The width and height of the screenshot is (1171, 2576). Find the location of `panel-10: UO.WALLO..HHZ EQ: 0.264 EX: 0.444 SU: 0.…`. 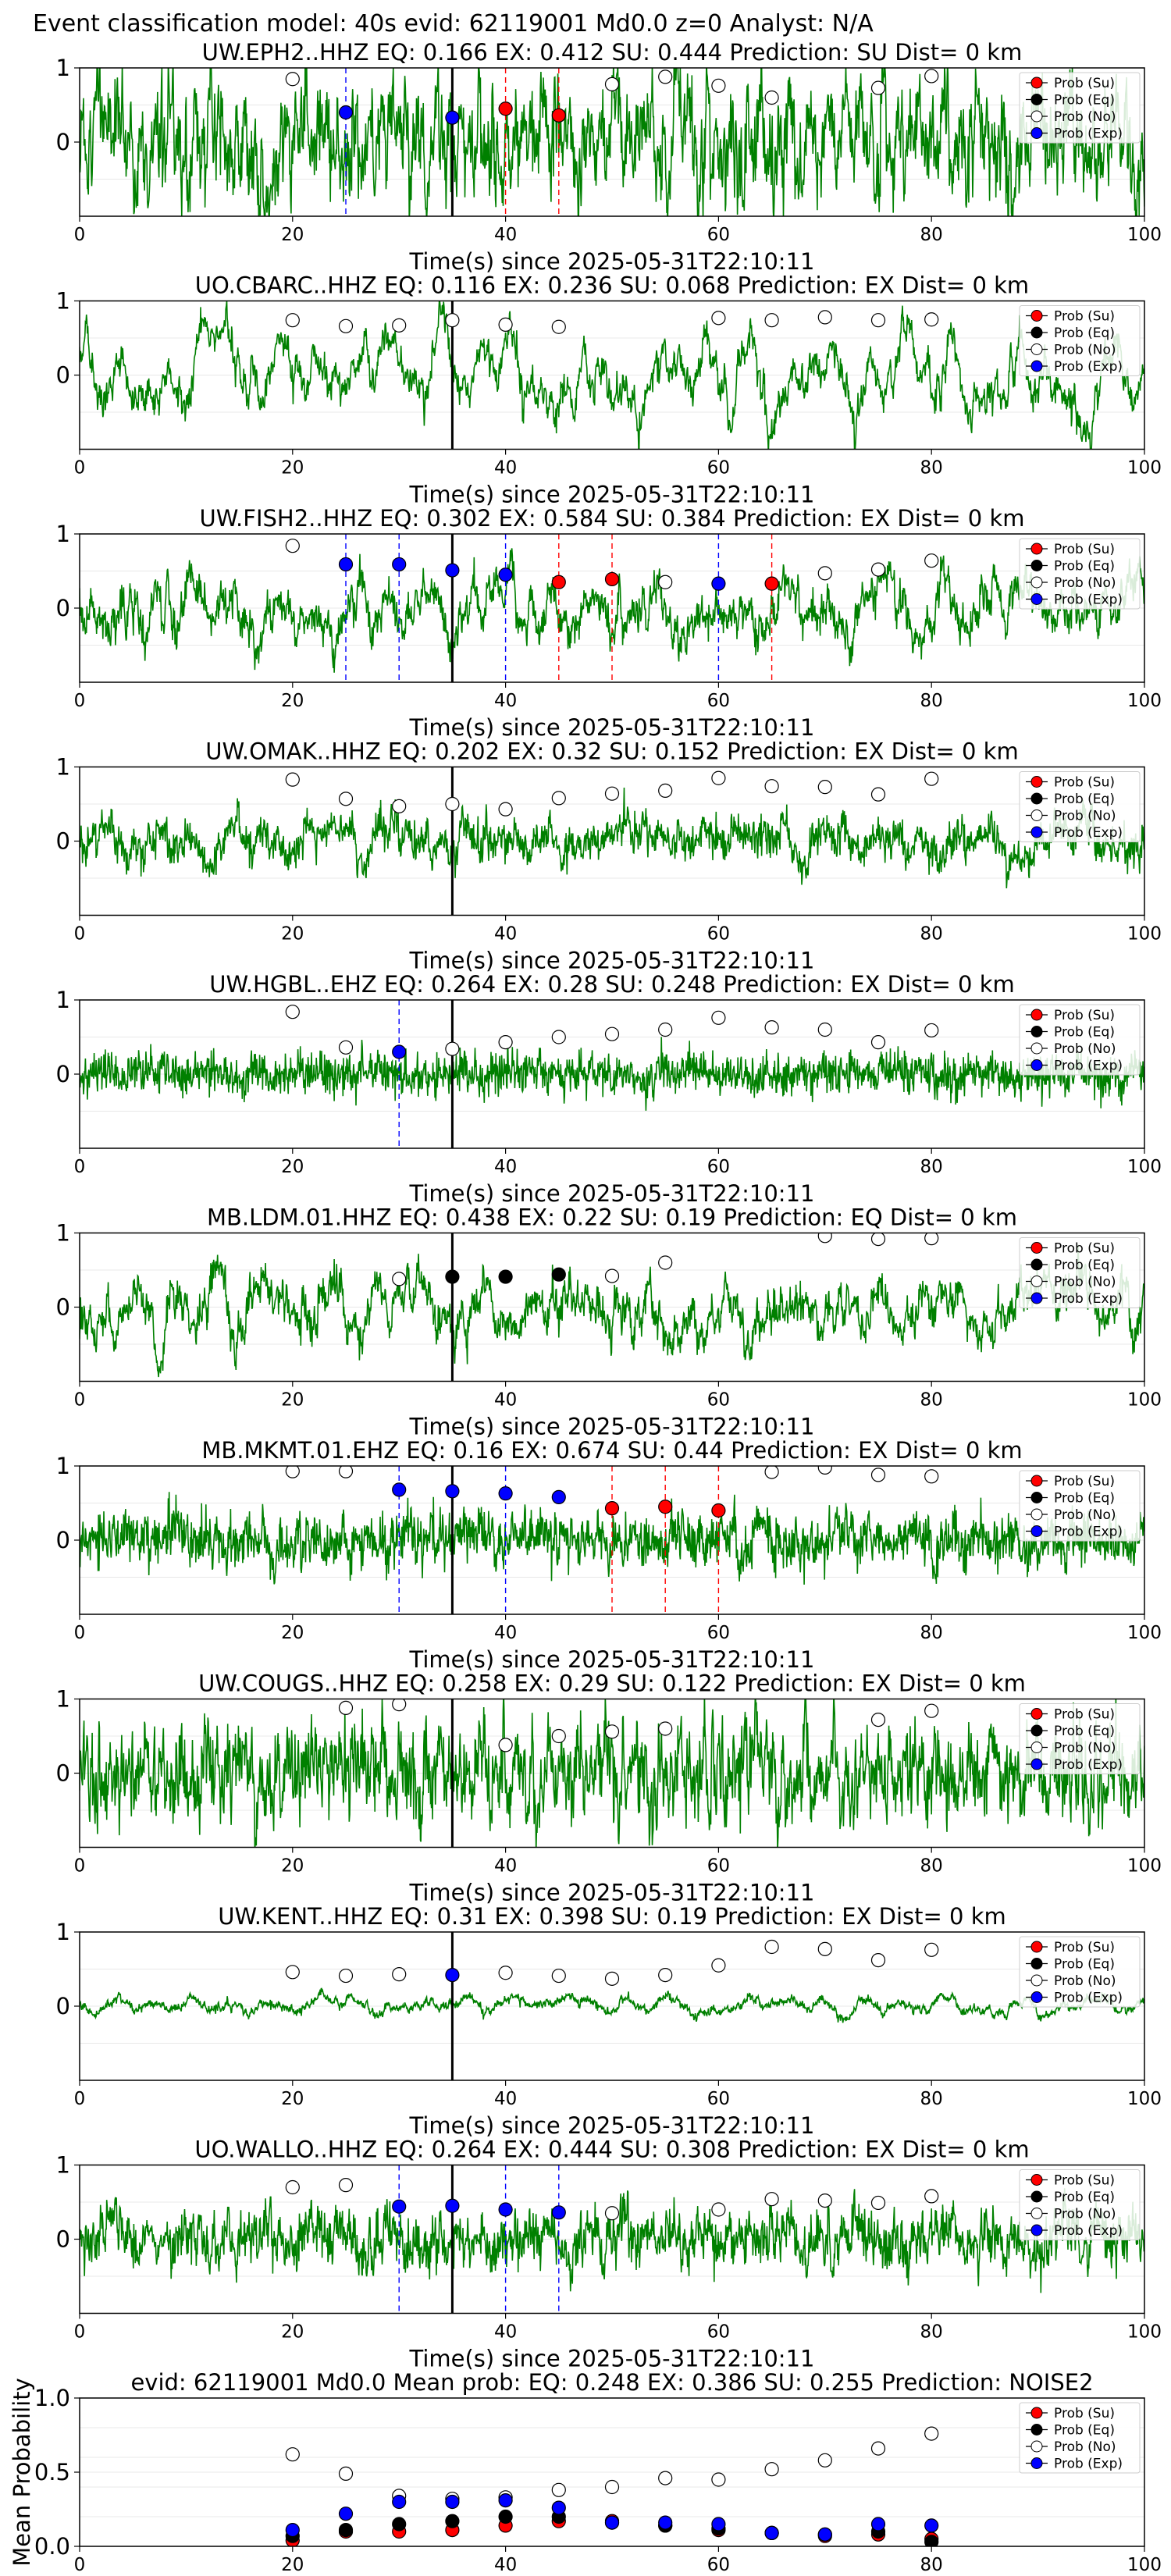

panel-10: UO.WALLO..HHZ EQ: 0.264 EX: 0.444 SU: 0.… is located at coordinates (609, 2254).